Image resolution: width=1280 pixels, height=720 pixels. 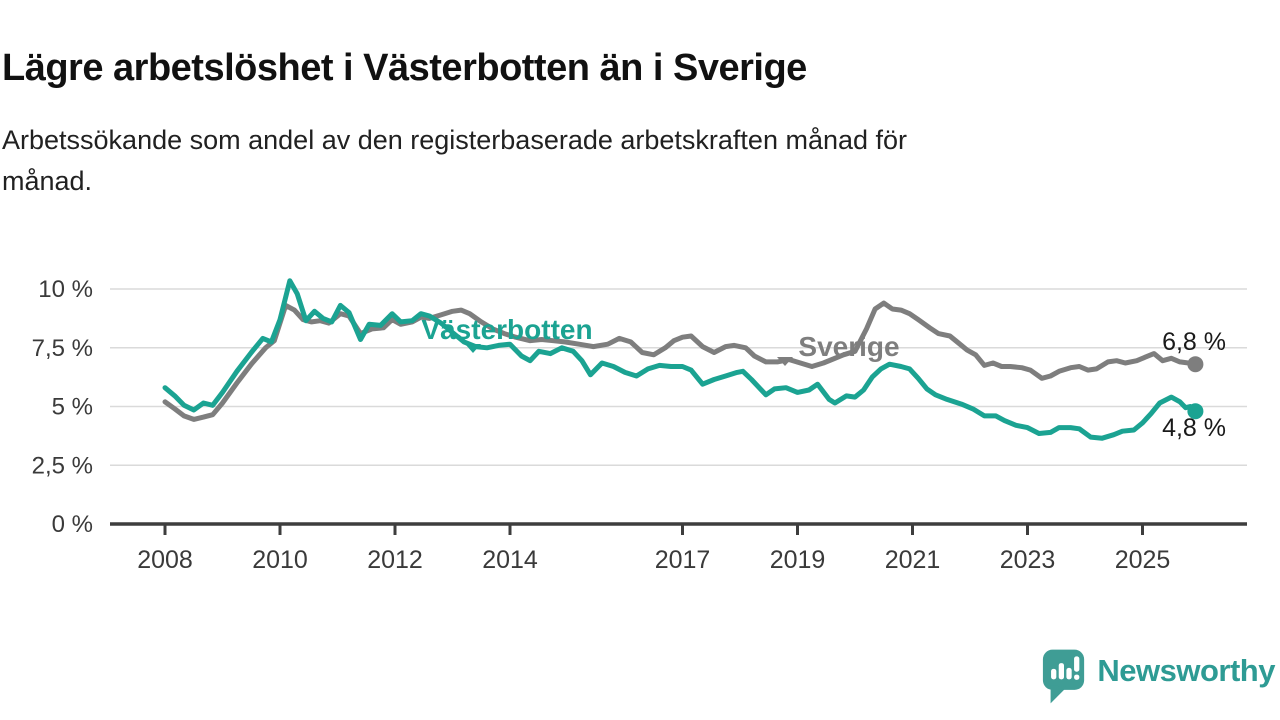 I want to click on x-axis-label: 2008, so click(x=165, y=560).